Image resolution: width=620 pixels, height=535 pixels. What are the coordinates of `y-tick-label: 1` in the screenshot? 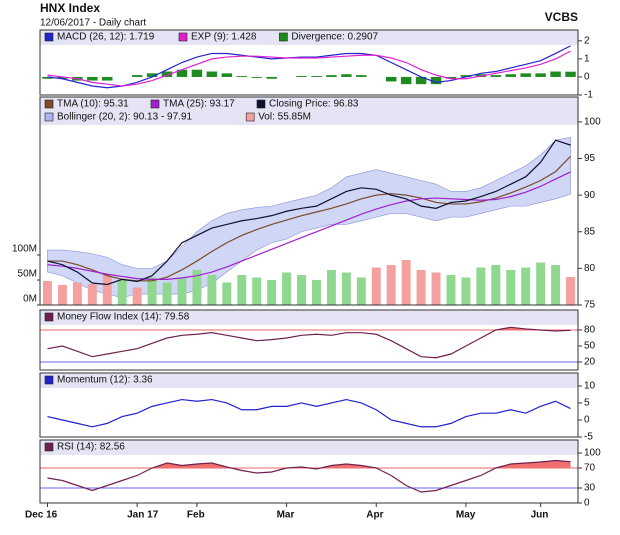 It's located at (587, 59).